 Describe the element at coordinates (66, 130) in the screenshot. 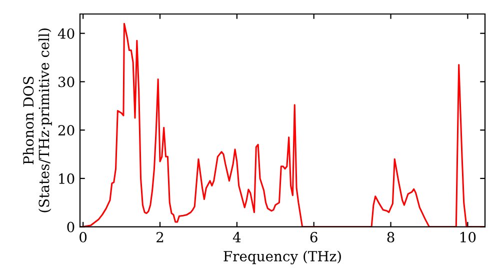

I see `y-tick-label: 20` at that location.